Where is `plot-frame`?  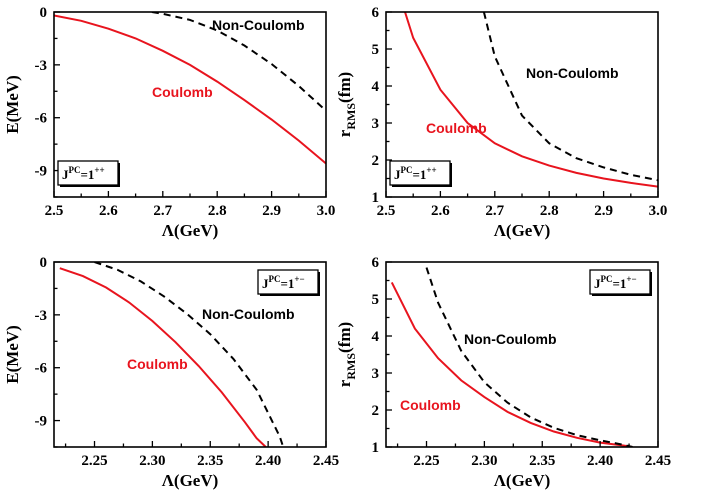 plot-frame is located at coordinates (190, 354).